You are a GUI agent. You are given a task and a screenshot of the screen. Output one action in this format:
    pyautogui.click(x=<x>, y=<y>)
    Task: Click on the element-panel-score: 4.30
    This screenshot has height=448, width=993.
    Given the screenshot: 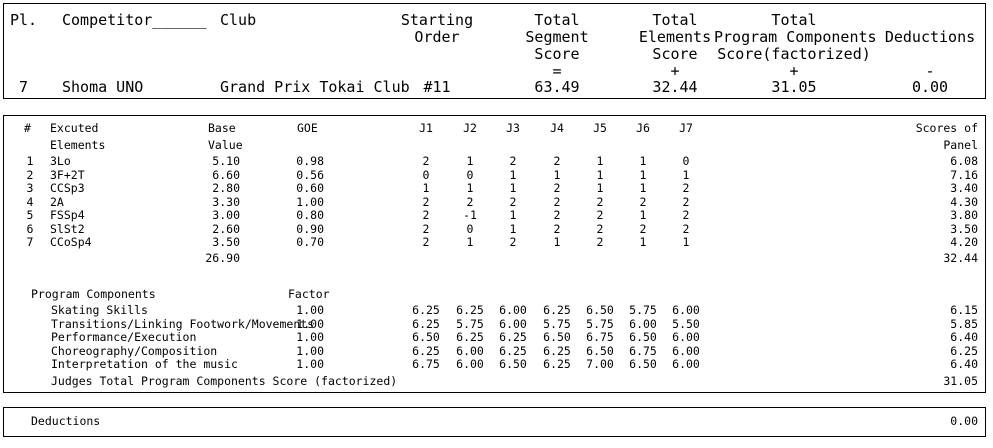 What is the action you would take?
    pyautogui.click(x=964, y=201)
    